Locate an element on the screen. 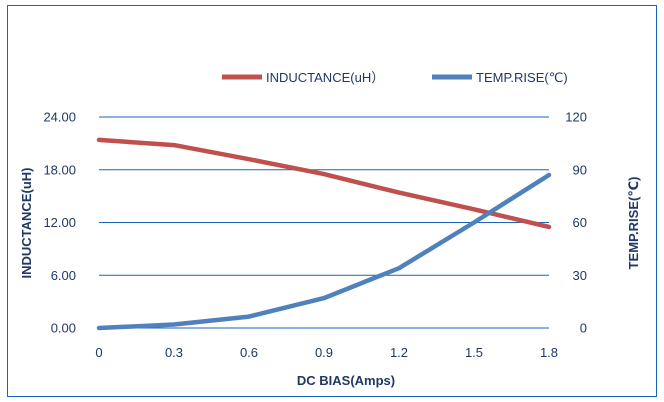 The width and height of the screenshot is (664, 402). y-tick-label: 12.00 is located at coordinates (59, 222).